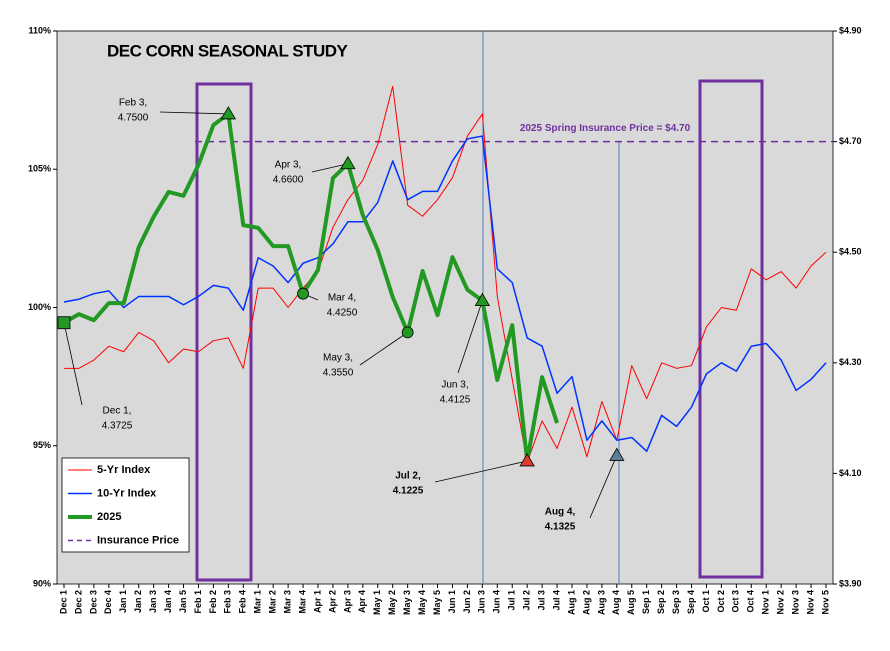  Describe the element at coordinates (127, 493) in the screenshot. I see `legend-label: 10-Yr Index` at that location.